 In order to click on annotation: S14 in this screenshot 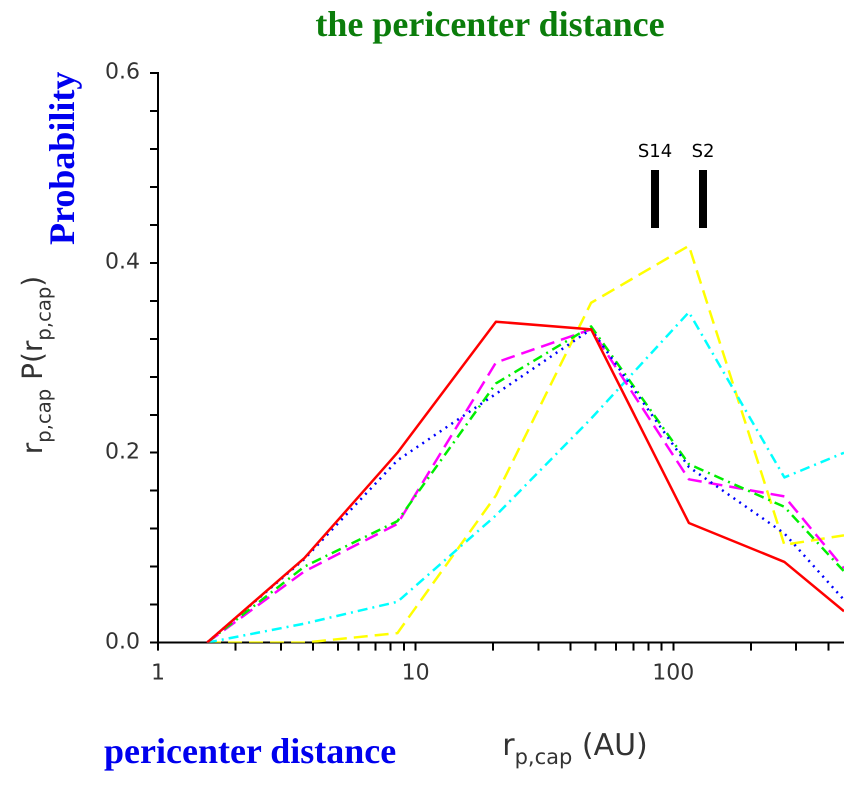, I will do `click(655, 151)`.